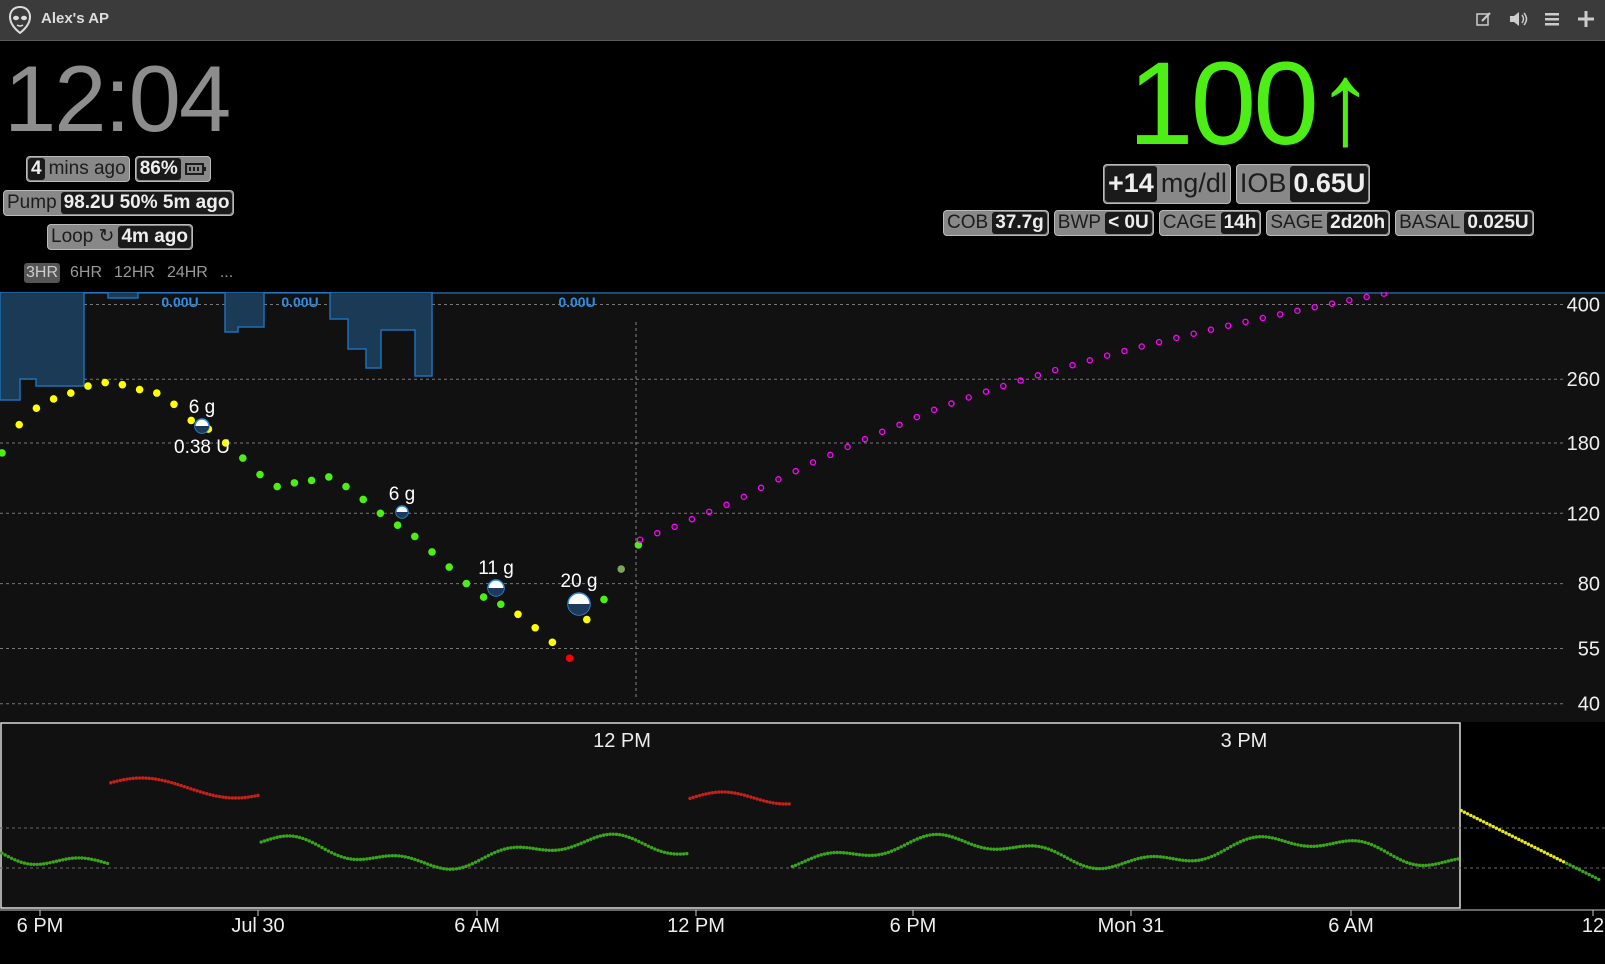 The width and height of the screenshot is (1605, 964). Describe the element at coordinates (496, 568) in the screenshot. I see `carb-label: 11 g` at that location.